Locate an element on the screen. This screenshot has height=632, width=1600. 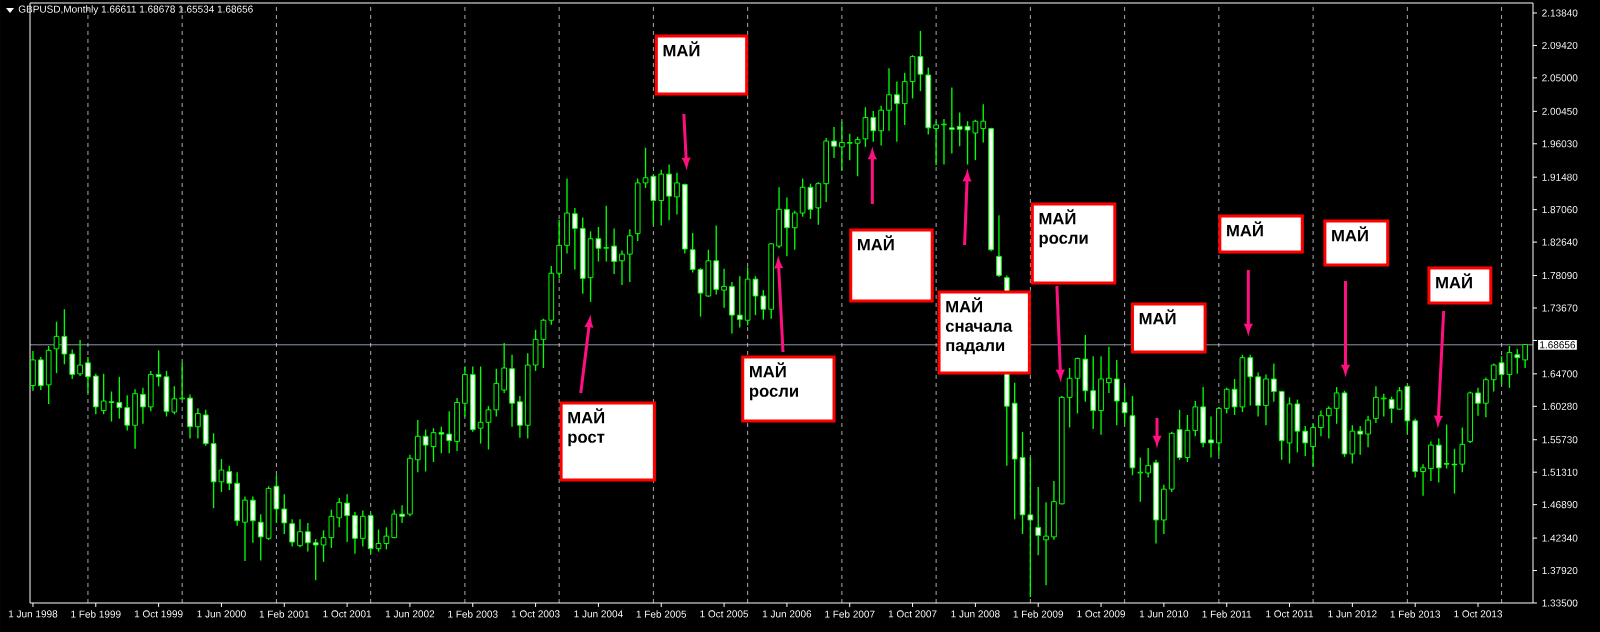
x-tick-label: 1 Jun 2012 is located at coordinates (1352, 614).